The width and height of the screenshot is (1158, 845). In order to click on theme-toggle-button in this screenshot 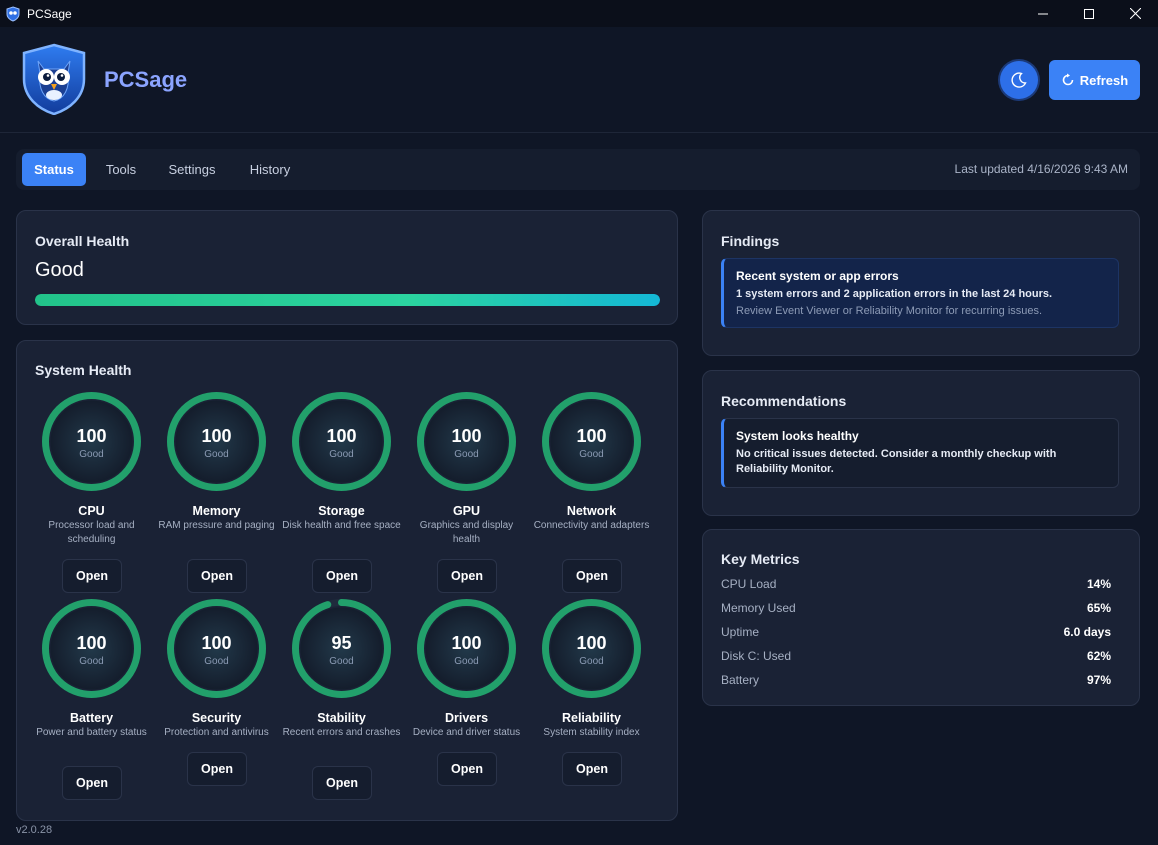, I will do `click(1019, 80)`.